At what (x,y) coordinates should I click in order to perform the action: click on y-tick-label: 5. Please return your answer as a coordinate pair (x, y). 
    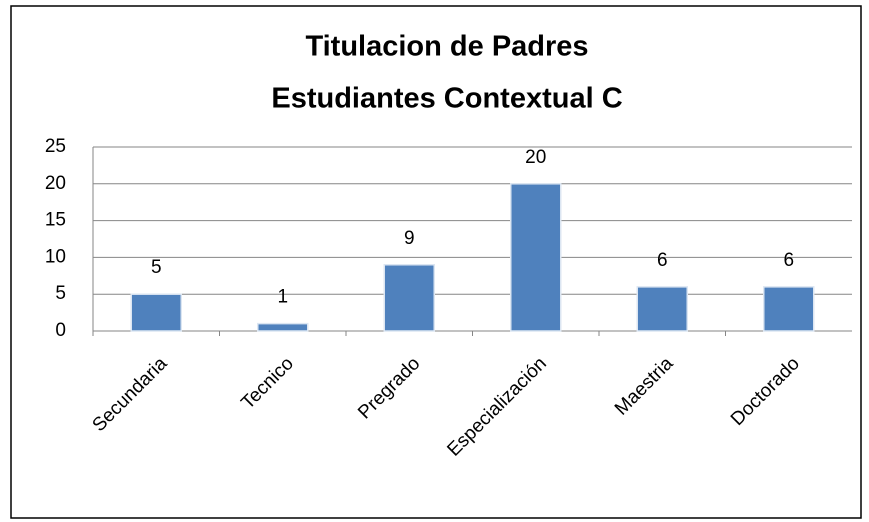
    Looking at the image, I should click on (60, 293).